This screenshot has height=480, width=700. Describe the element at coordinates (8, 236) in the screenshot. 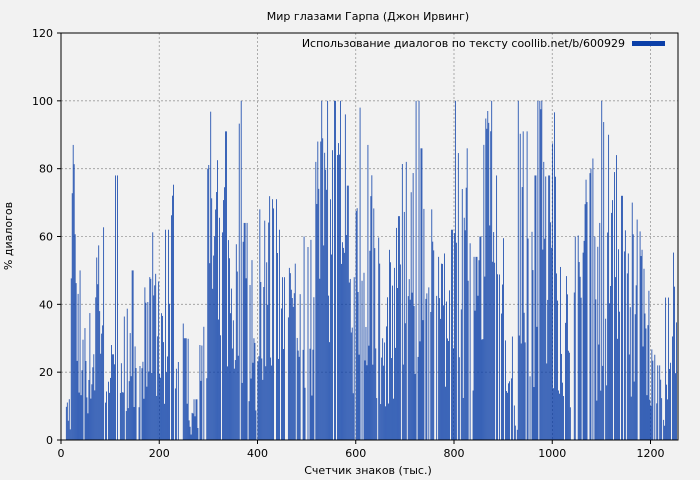

I see `y-axis-label: % диалогов` at that location.